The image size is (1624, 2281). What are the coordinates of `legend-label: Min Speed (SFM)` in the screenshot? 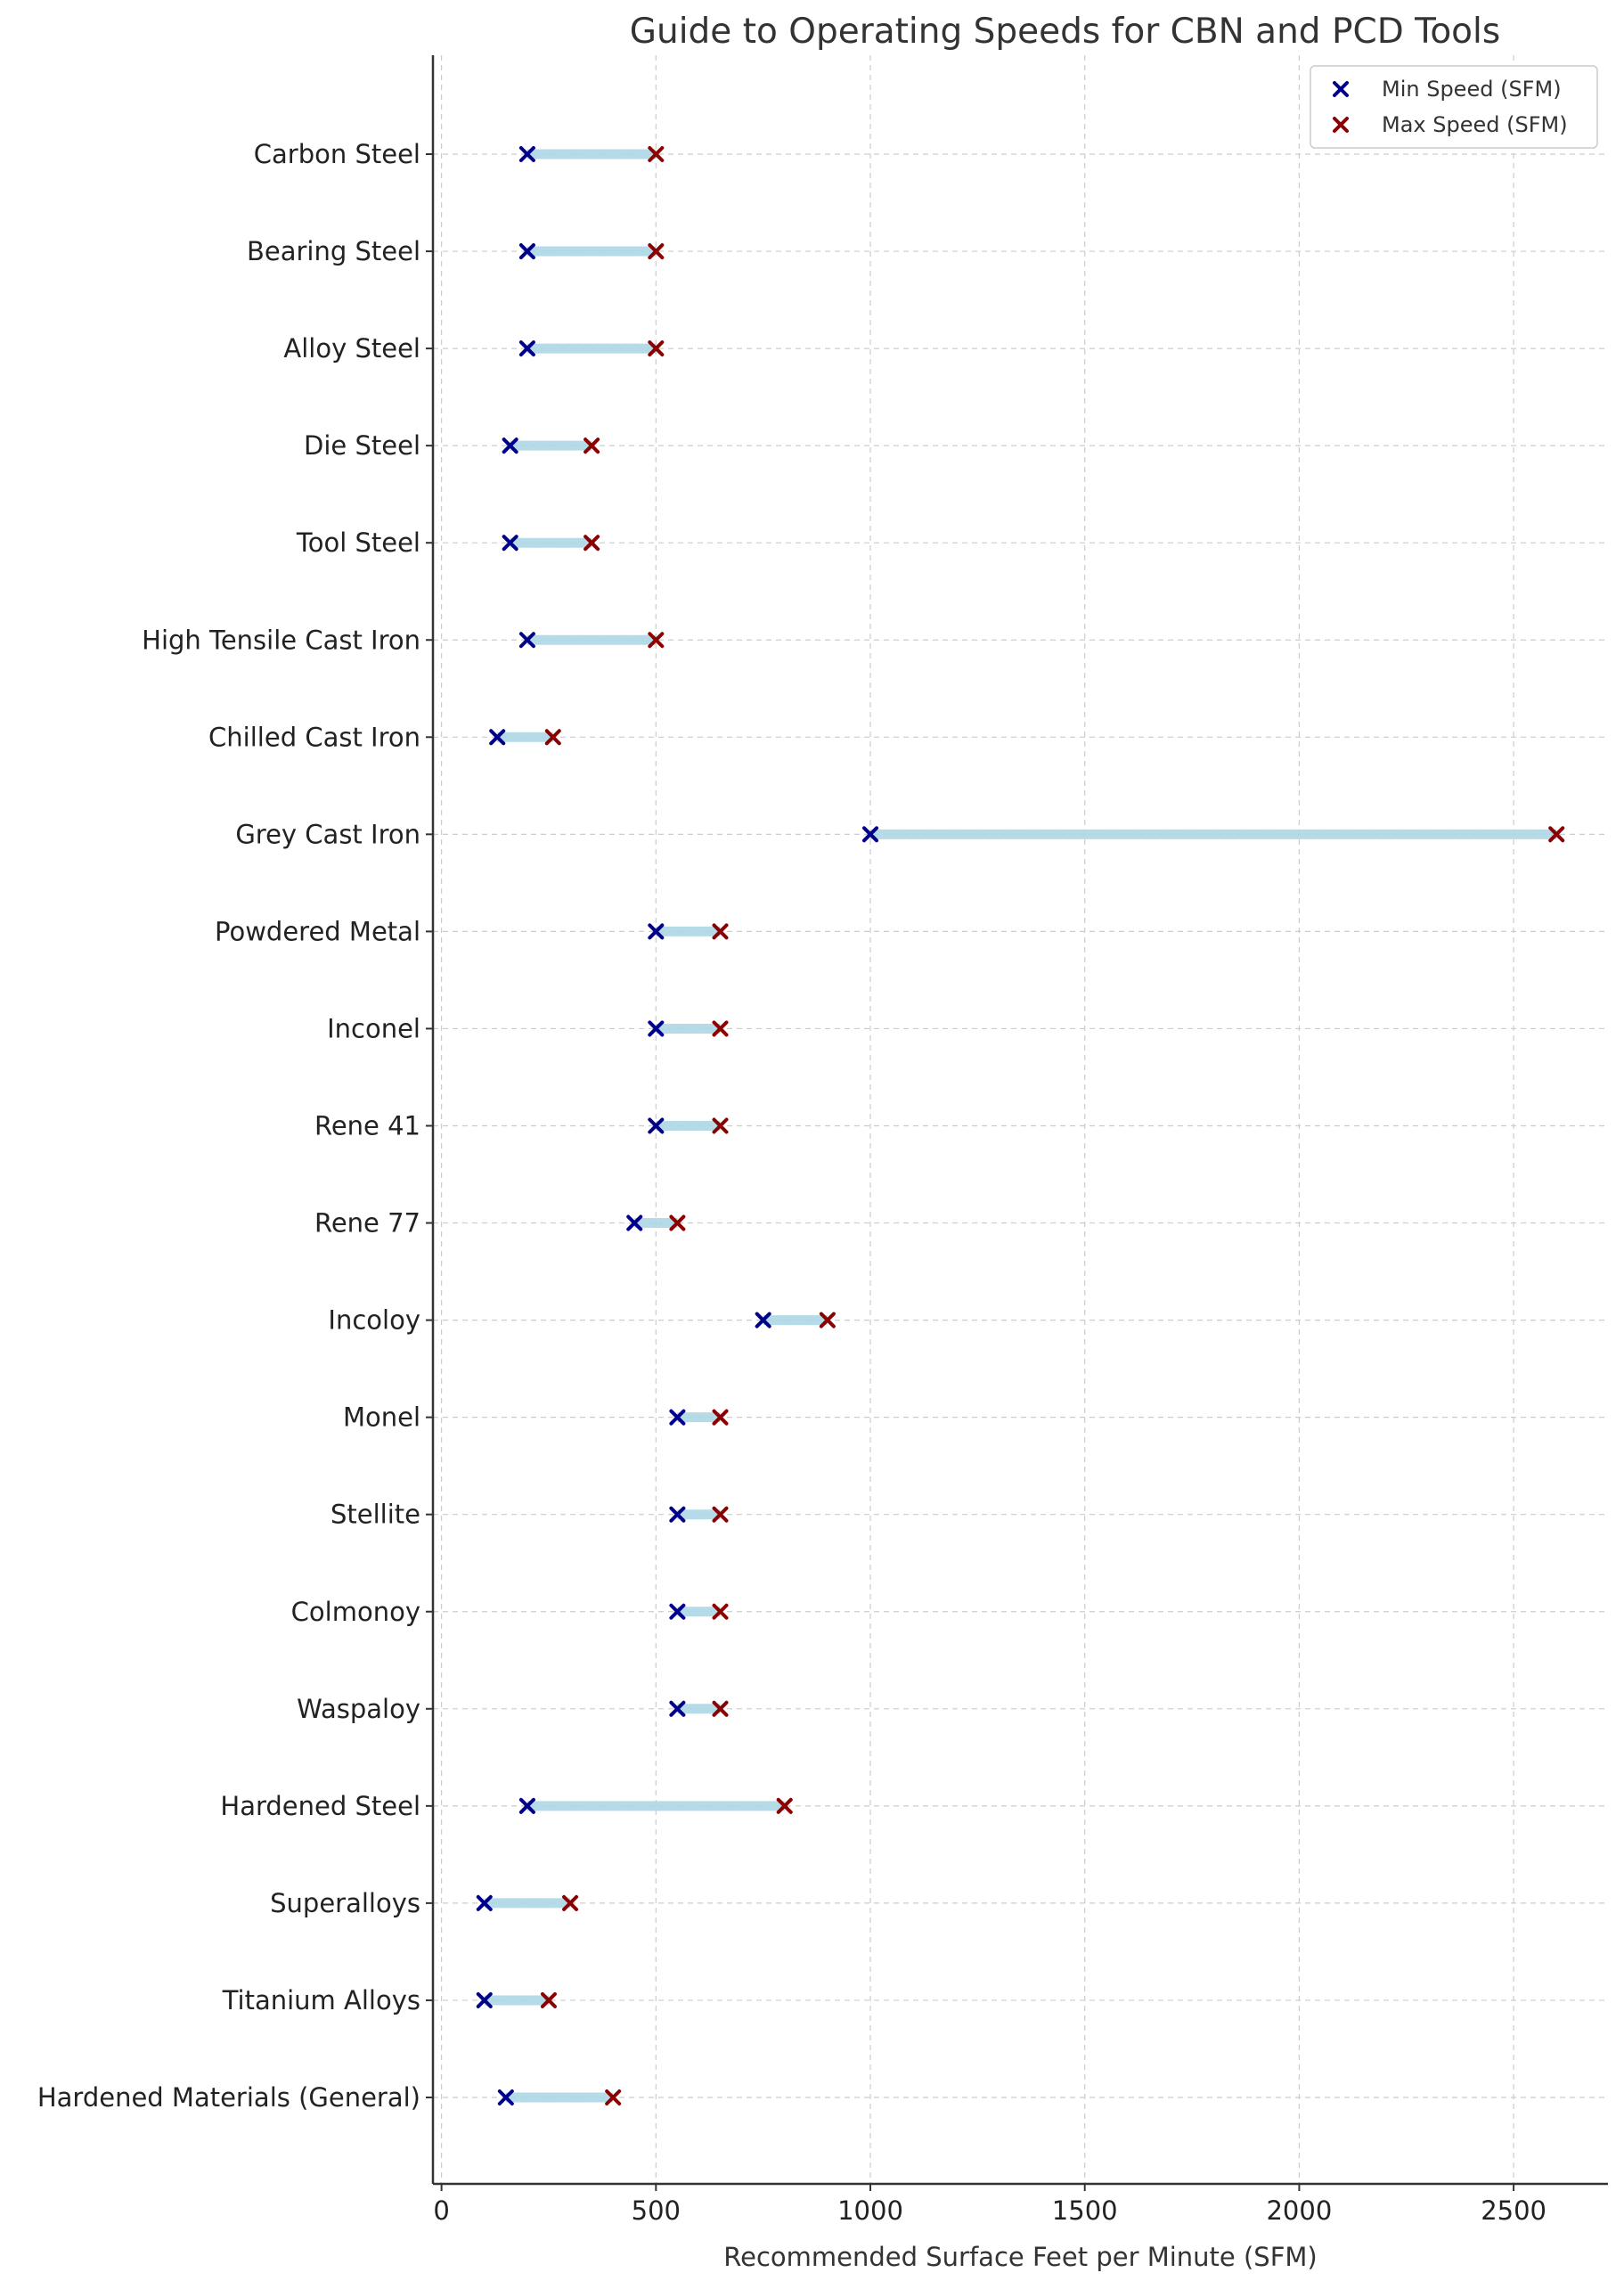 It's located at (1472, 89).